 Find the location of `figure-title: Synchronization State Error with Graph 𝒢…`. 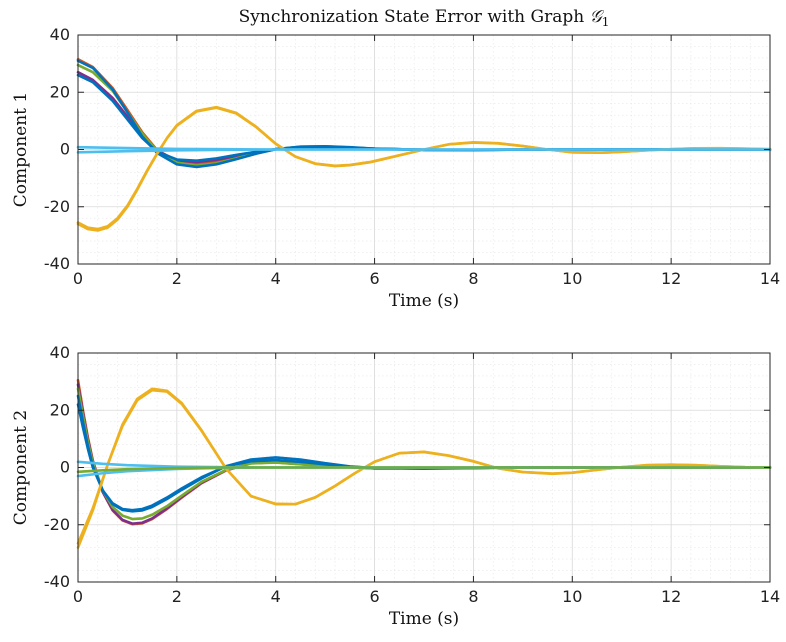

figure-title: Synchronization State Error with Graph 𝒢… is located at coordinates (424, 18).